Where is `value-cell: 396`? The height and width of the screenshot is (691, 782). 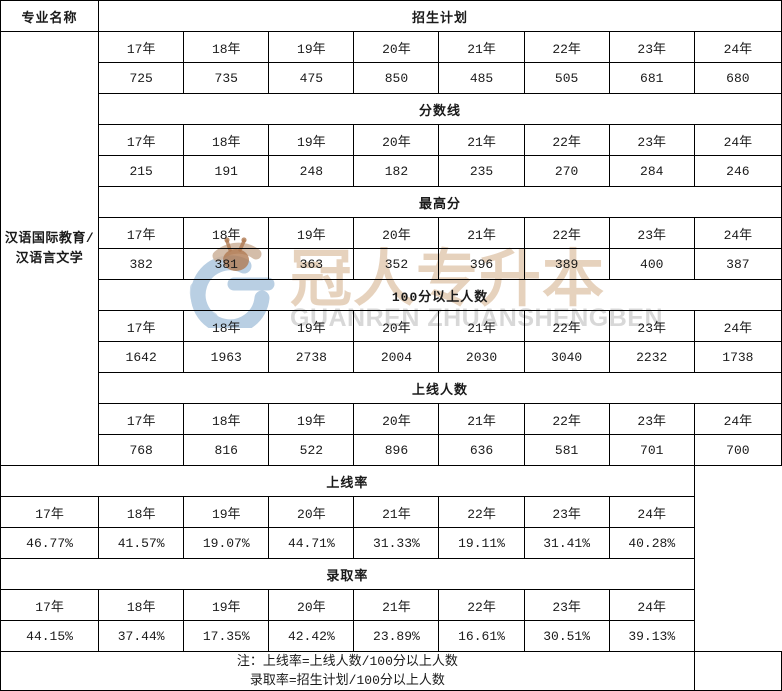
value-cell: 396 is located at coordinates (481, 264).